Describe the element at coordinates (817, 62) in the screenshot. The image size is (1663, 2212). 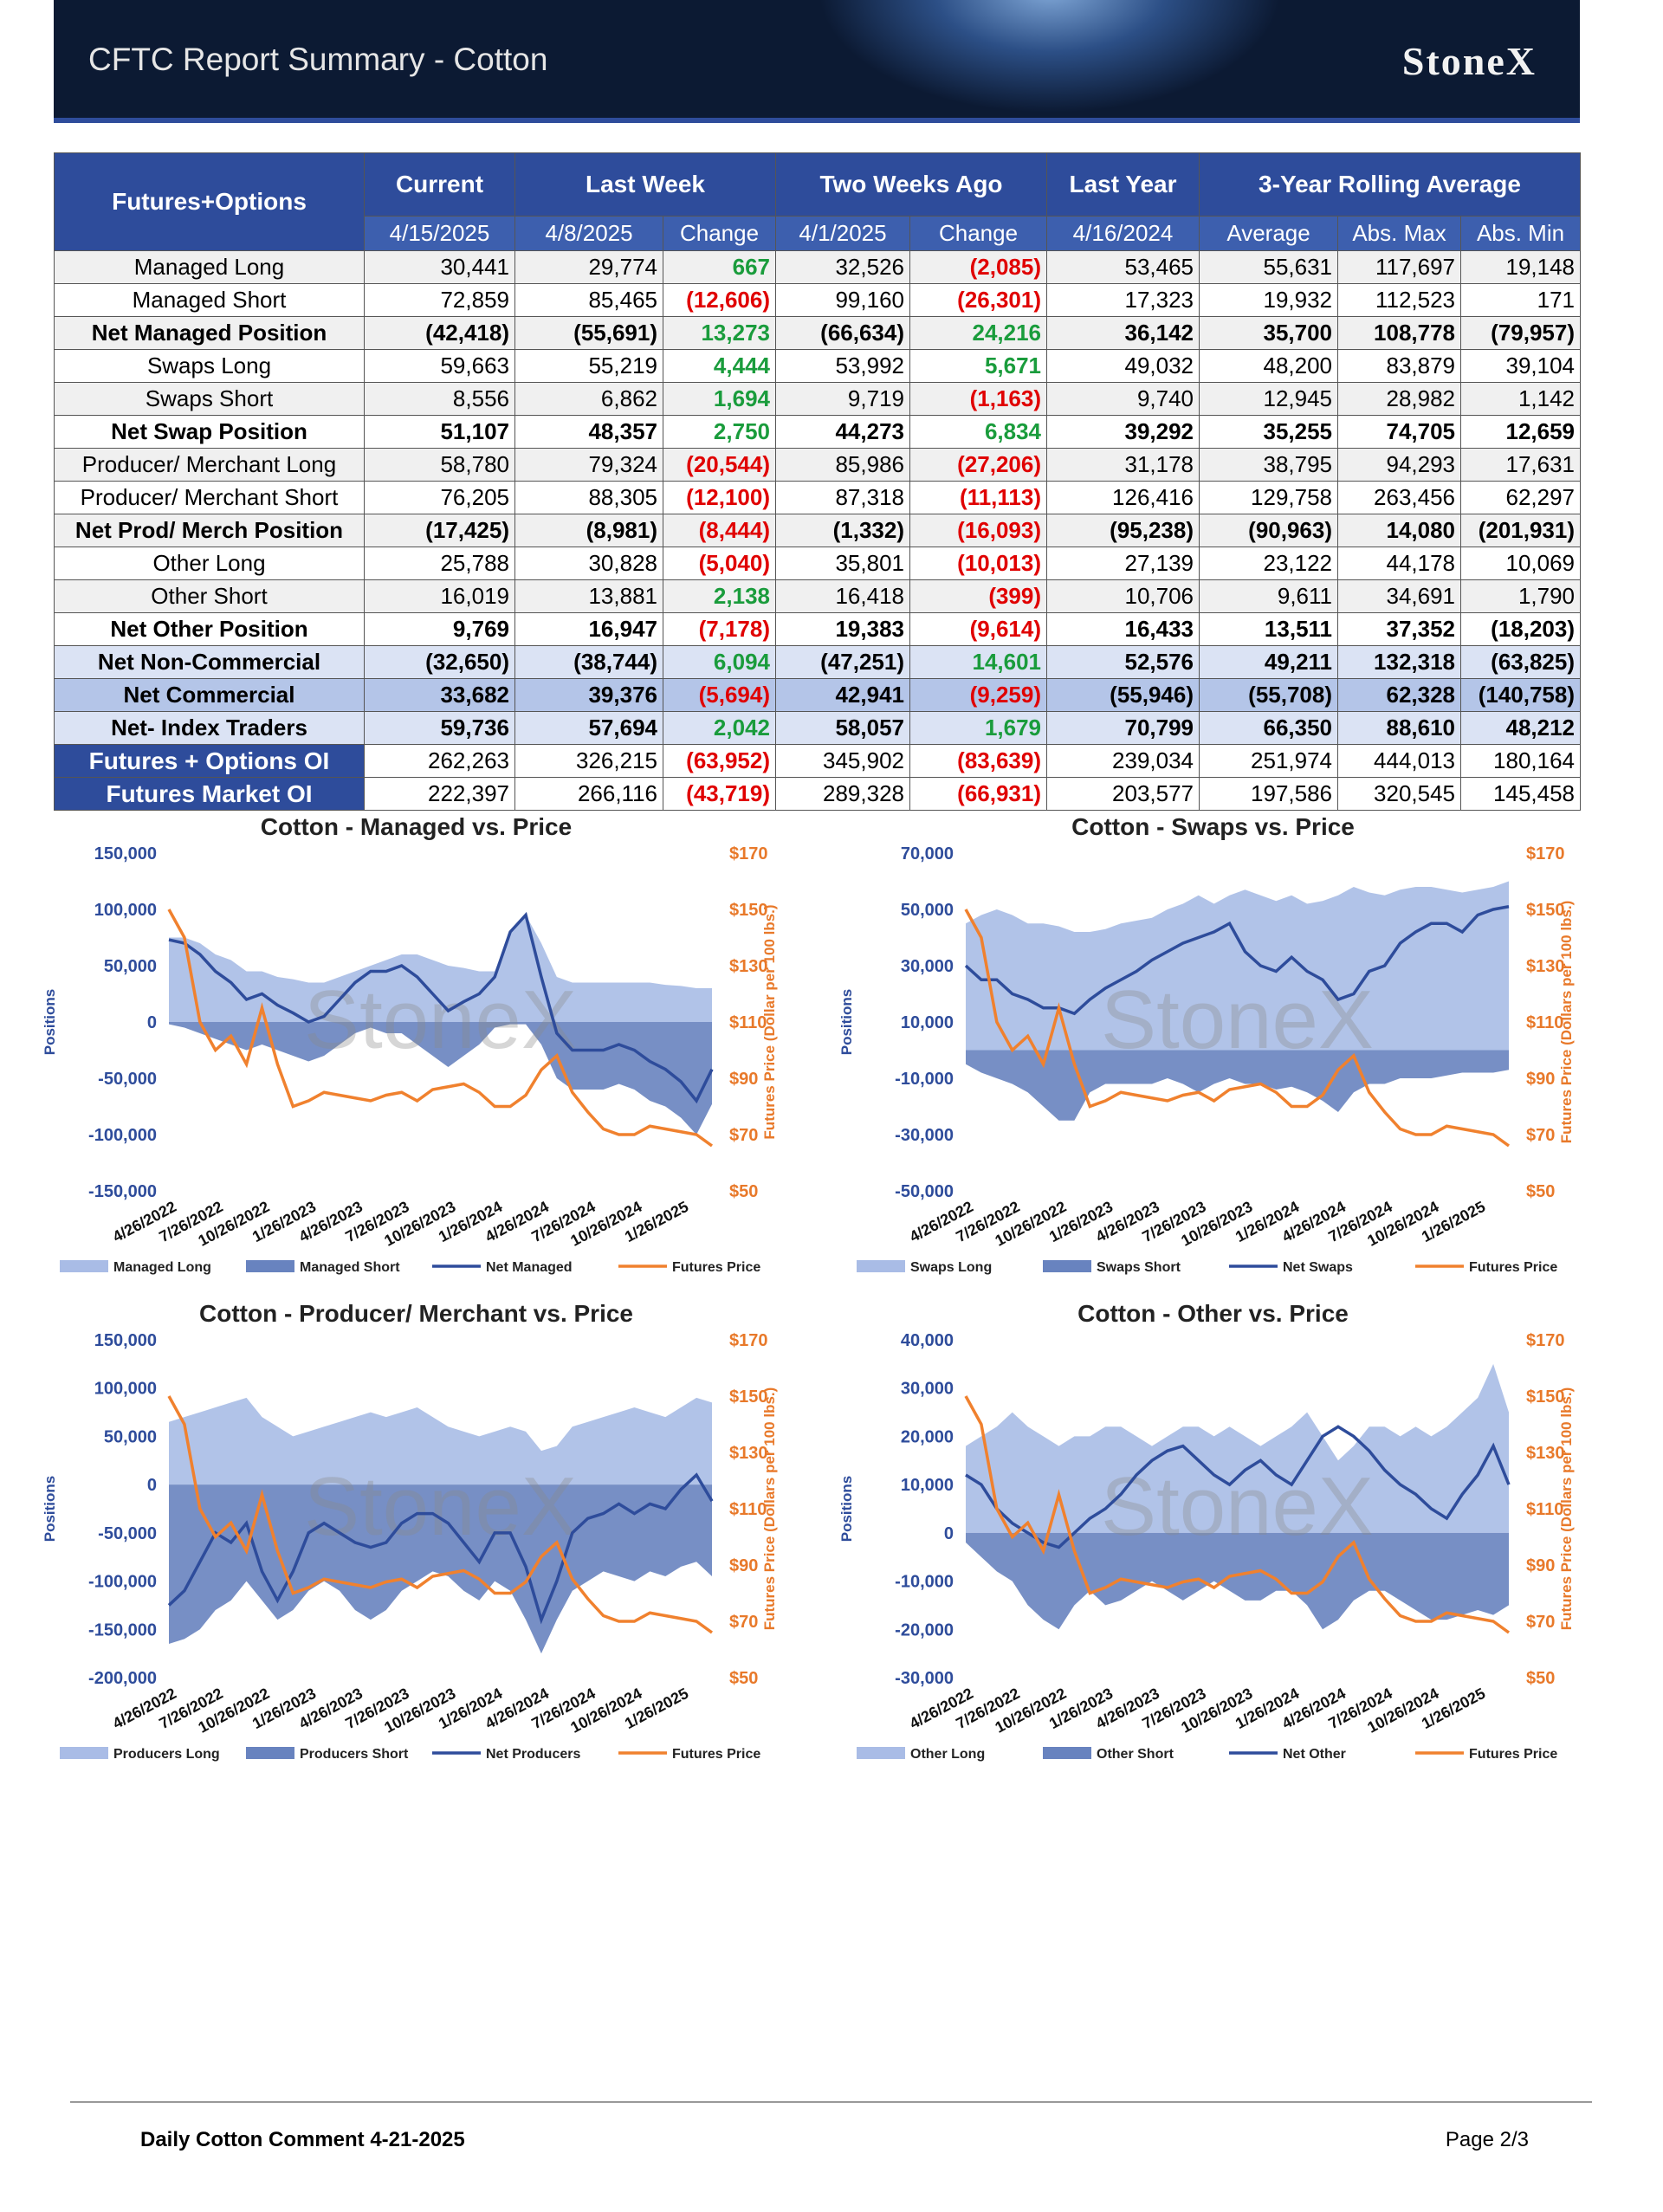
I see `header-bar: CFTC Report Summary - Cotton StoneX` at that location.